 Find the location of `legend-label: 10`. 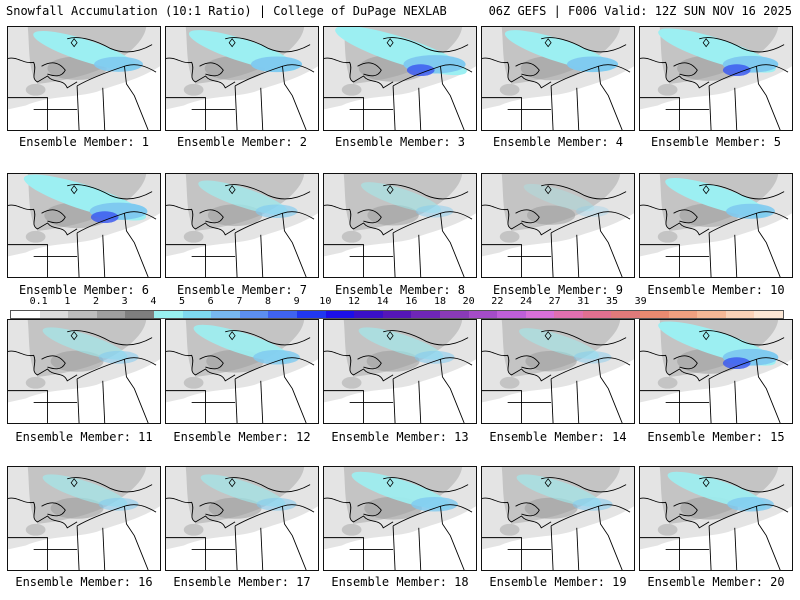

legend-label: 10 is located at coordinates (325, 301).